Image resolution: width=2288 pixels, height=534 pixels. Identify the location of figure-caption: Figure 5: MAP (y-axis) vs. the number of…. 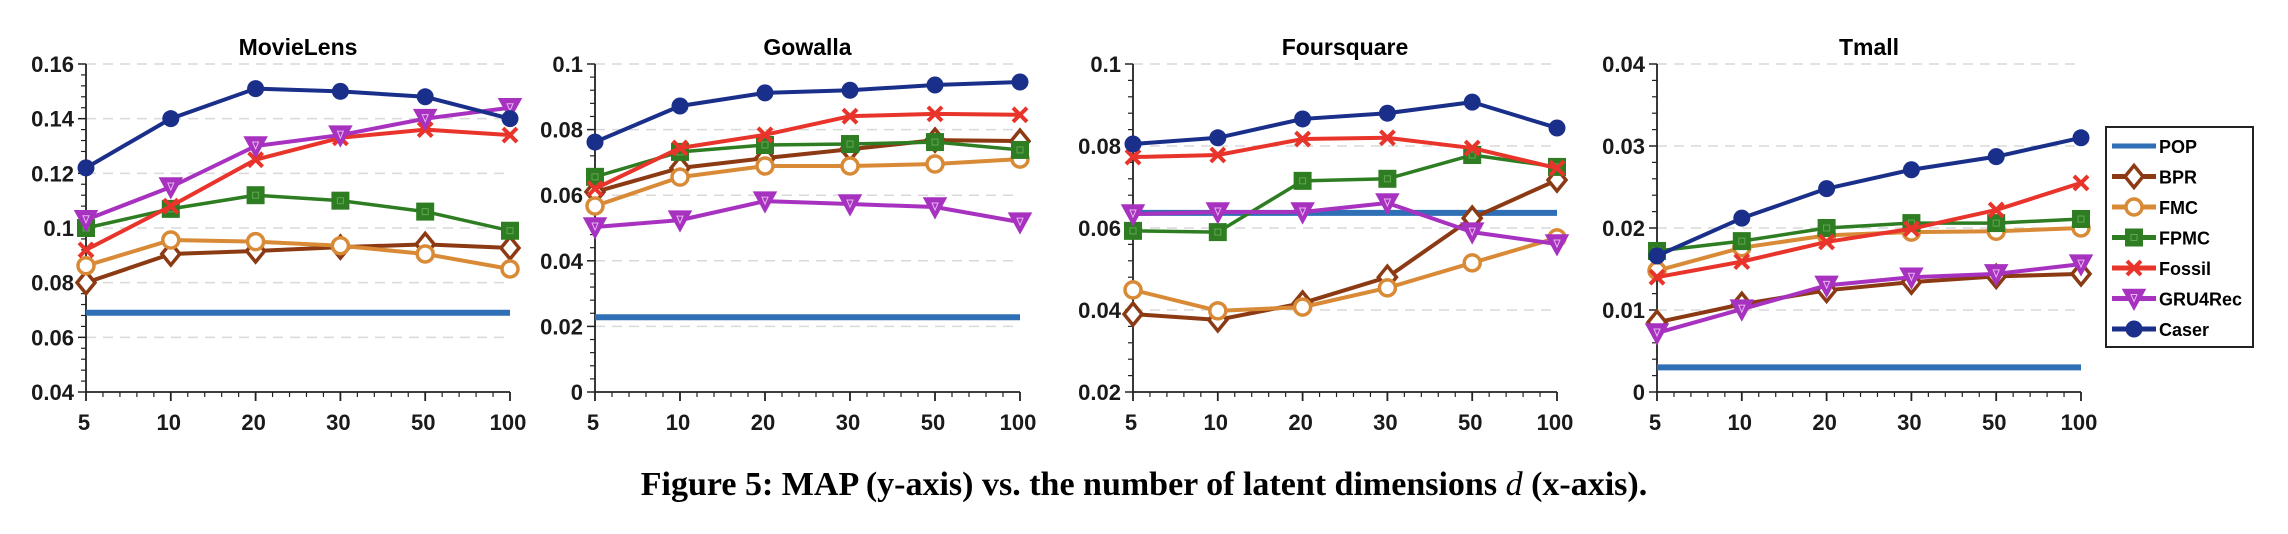
(1144, 485).